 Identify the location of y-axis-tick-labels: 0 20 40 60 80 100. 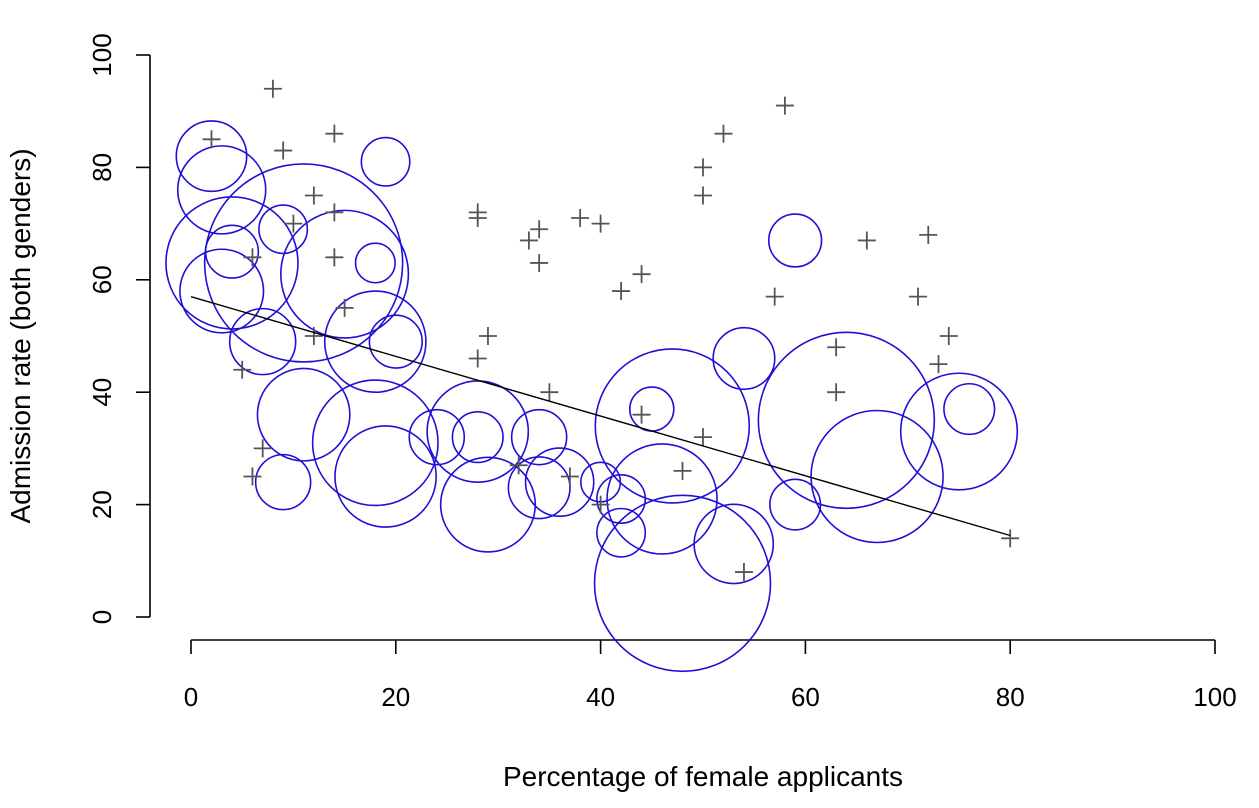
(102, 328).